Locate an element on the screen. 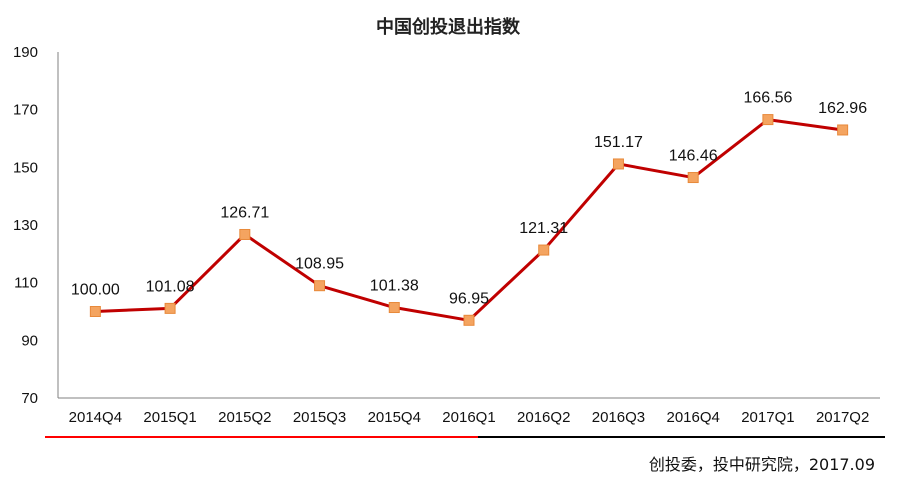 The height and width of the screenshot is (487, 909). x-tick-label: 2015Q3 is located at coordinates (319, 417).